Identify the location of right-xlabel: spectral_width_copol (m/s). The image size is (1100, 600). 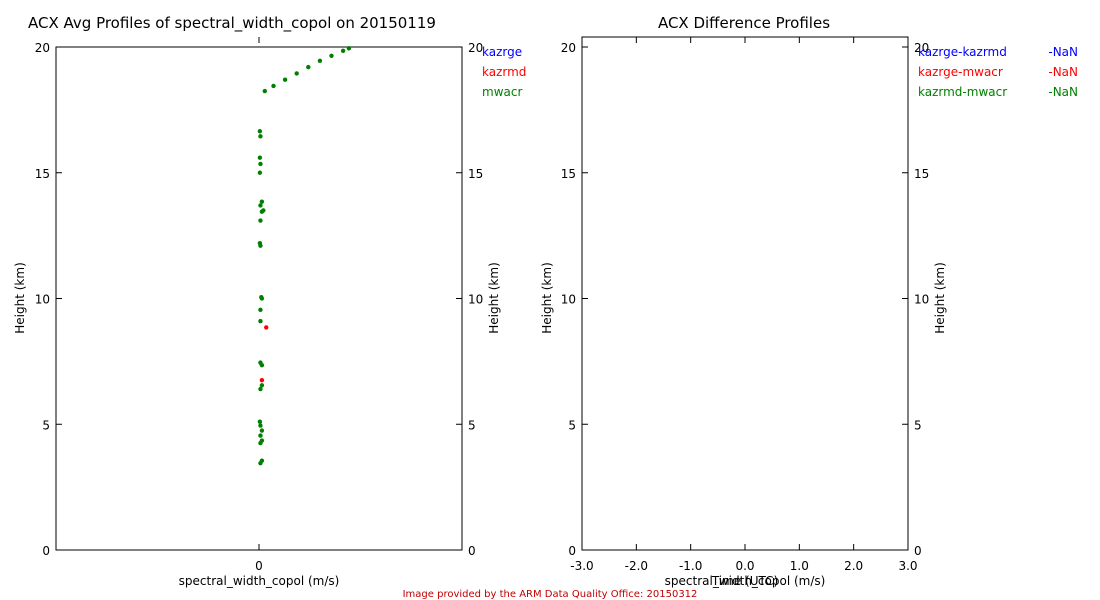
(745, 581).